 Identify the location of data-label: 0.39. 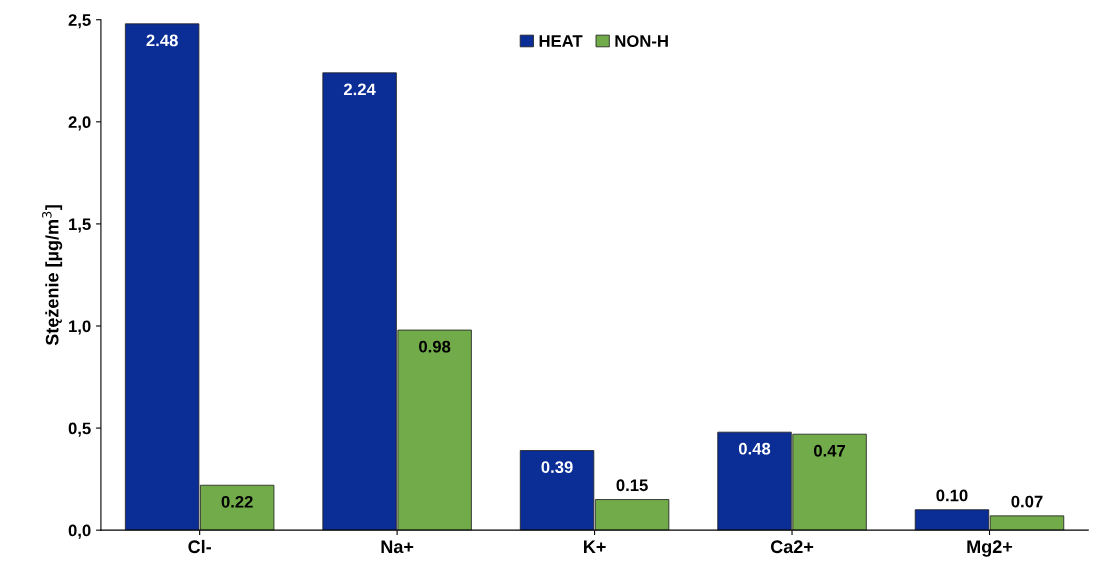
(557, 467).